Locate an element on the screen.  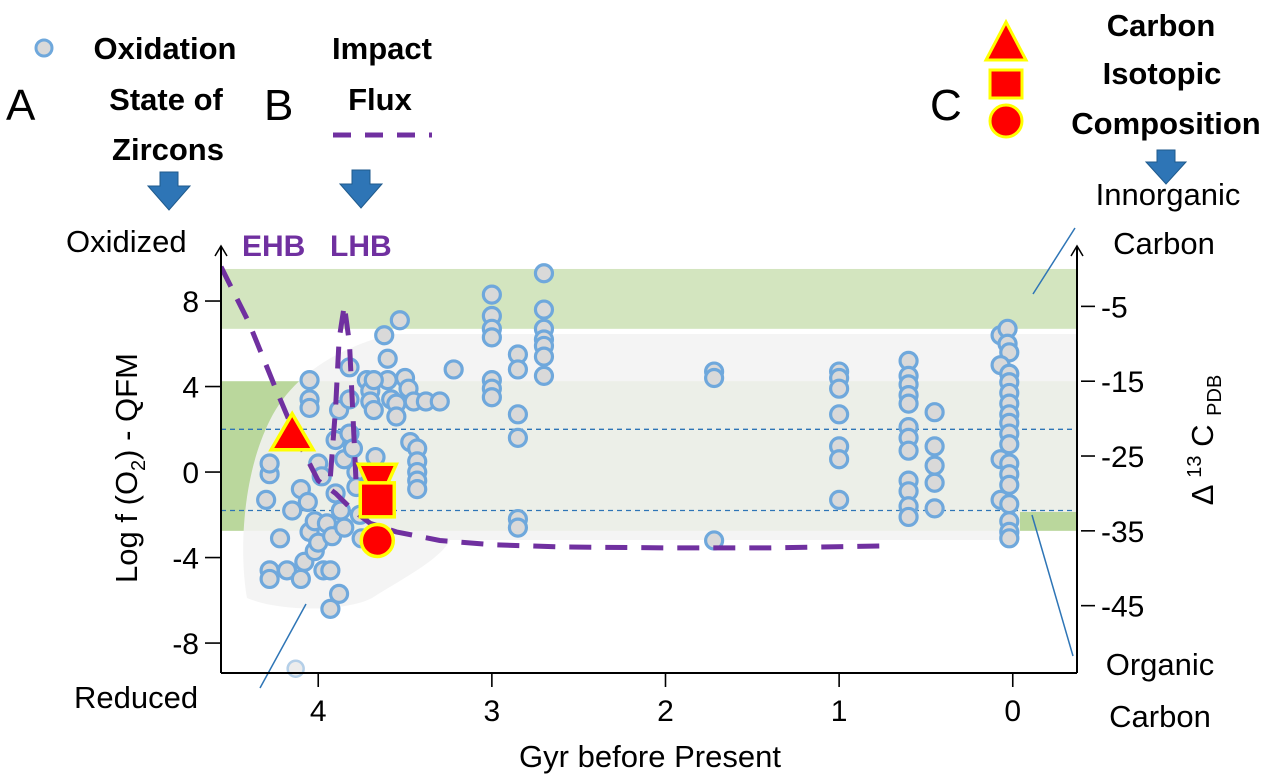
y-right-tick-label: -15 is located at coordinates (1122, 382).